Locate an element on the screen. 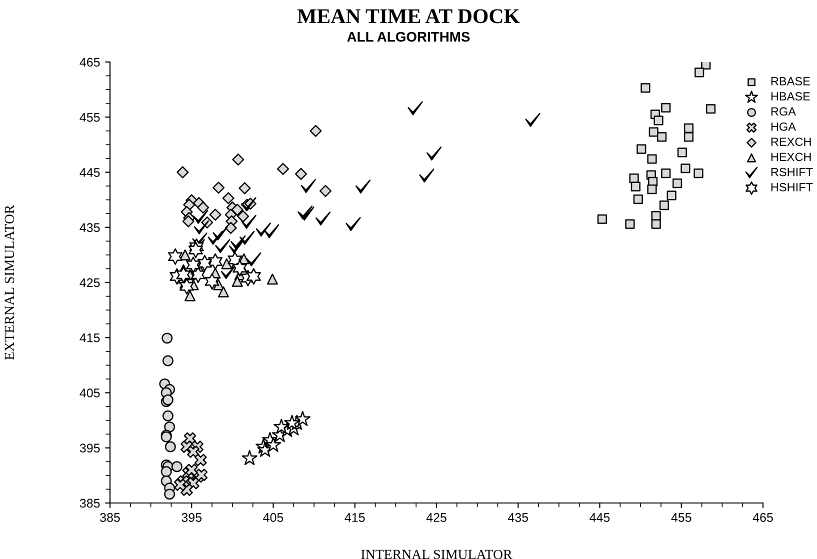 The height and width of the screenshot is (559, 817). legend-label: HSHIFT is located at coordinates (792, 187).